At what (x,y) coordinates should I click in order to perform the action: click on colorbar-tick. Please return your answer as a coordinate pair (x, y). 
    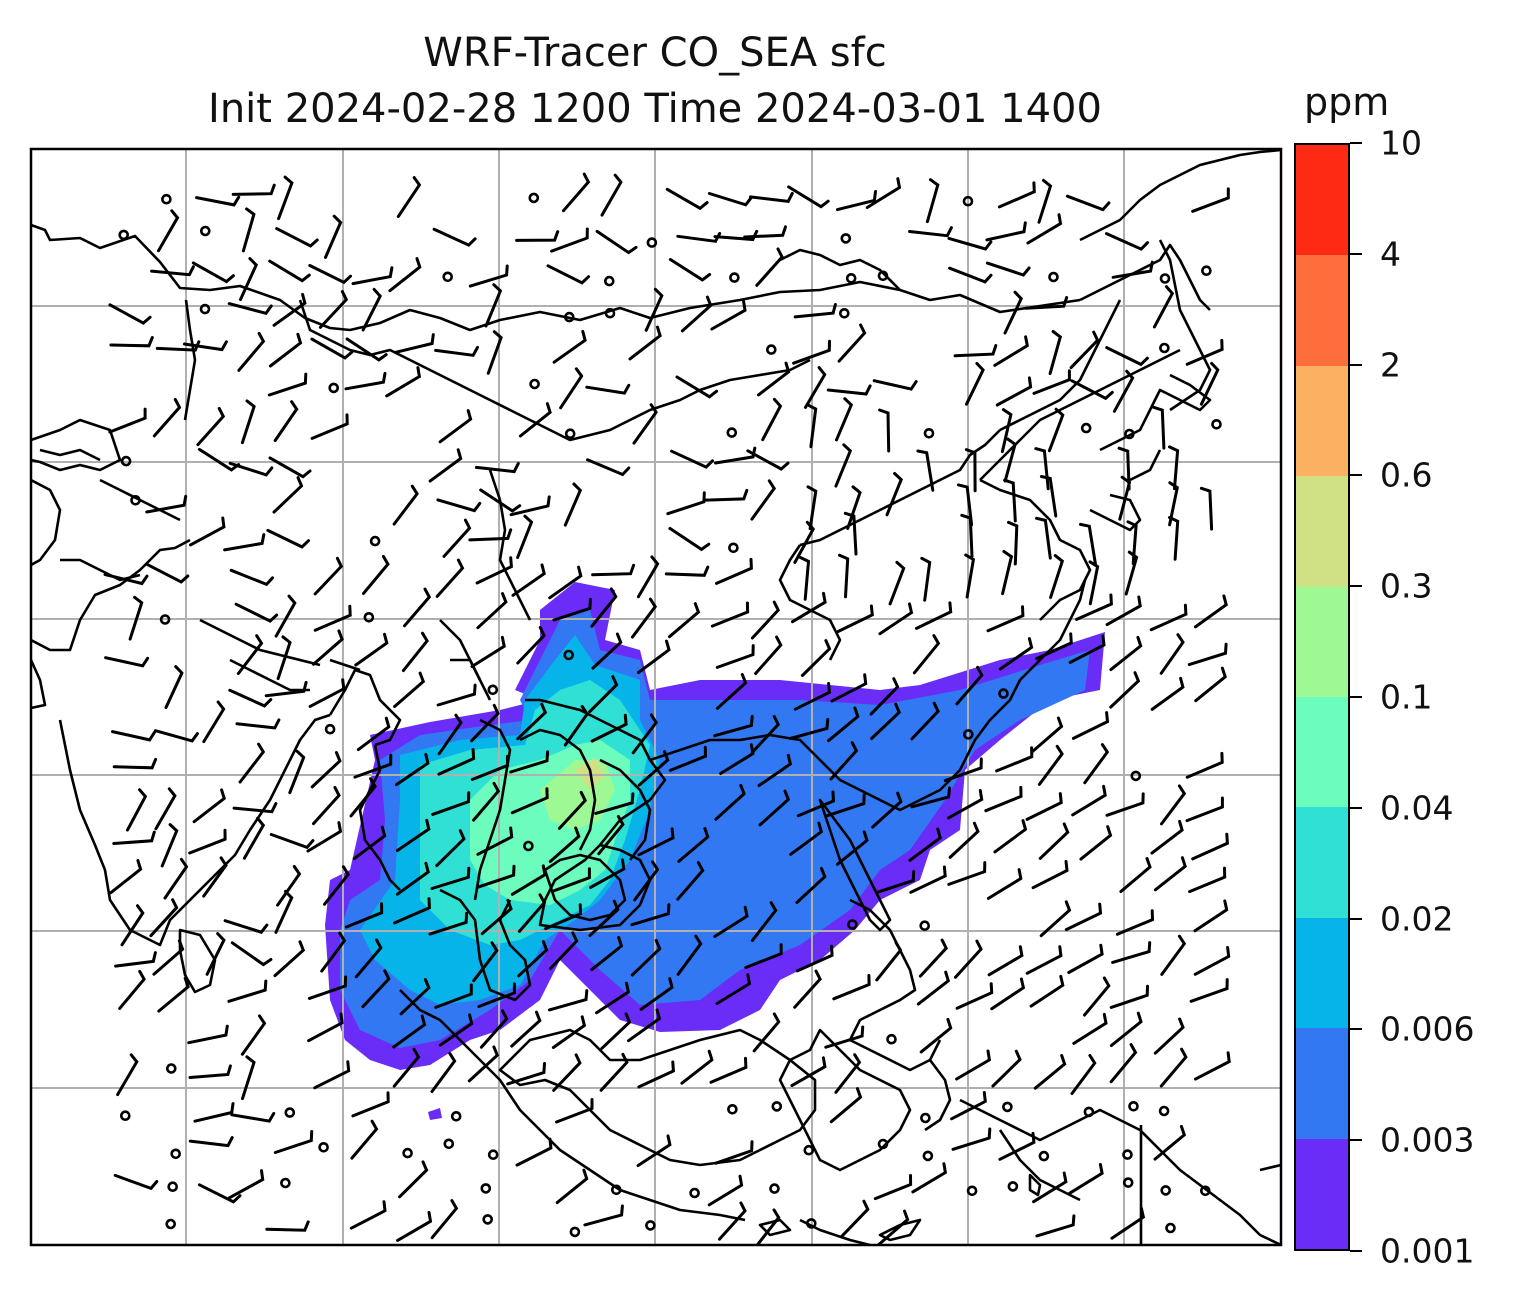
    Looking at the image, I should click on (1356, 364).